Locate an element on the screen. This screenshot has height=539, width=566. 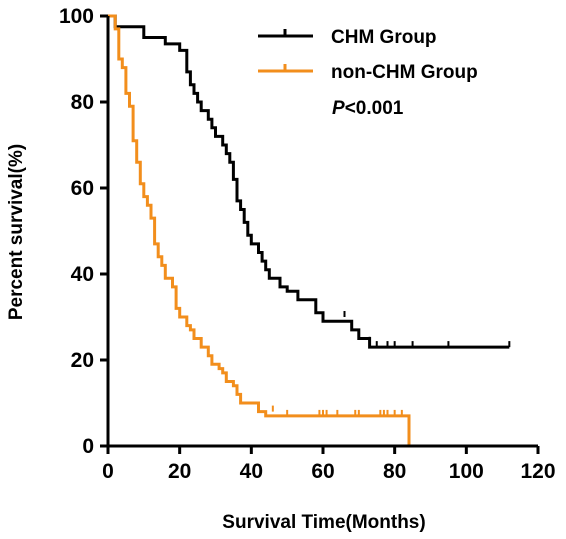
x-tick-label: 40 is located at coordinates (251, 471).